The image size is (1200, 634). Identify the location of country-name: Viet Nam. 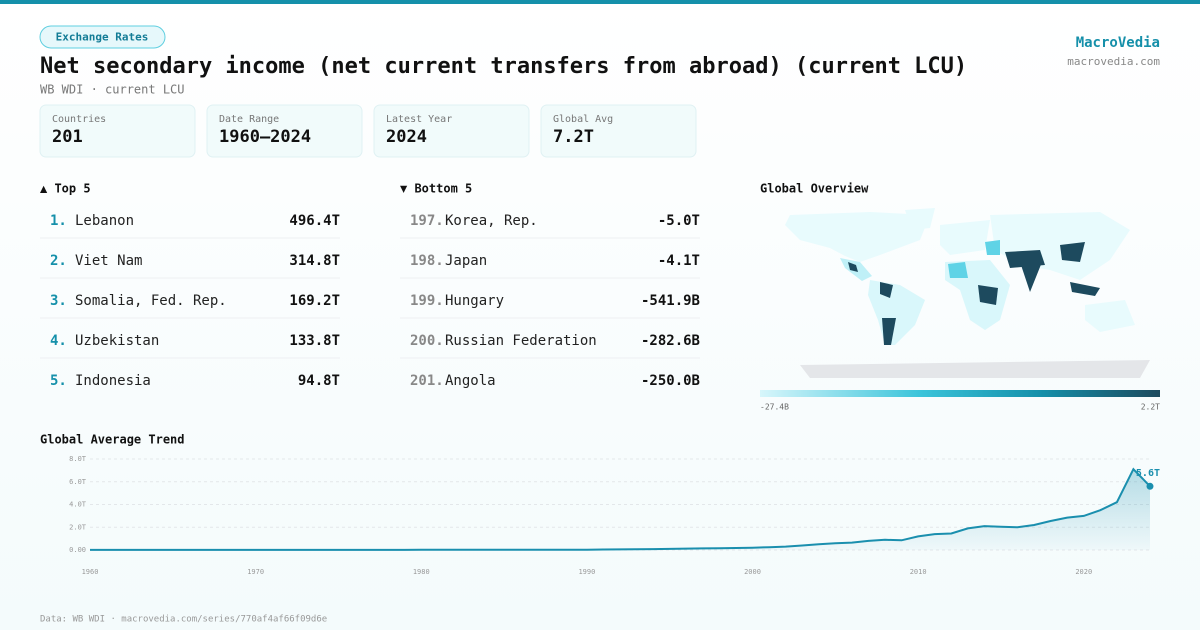
(108, 261).